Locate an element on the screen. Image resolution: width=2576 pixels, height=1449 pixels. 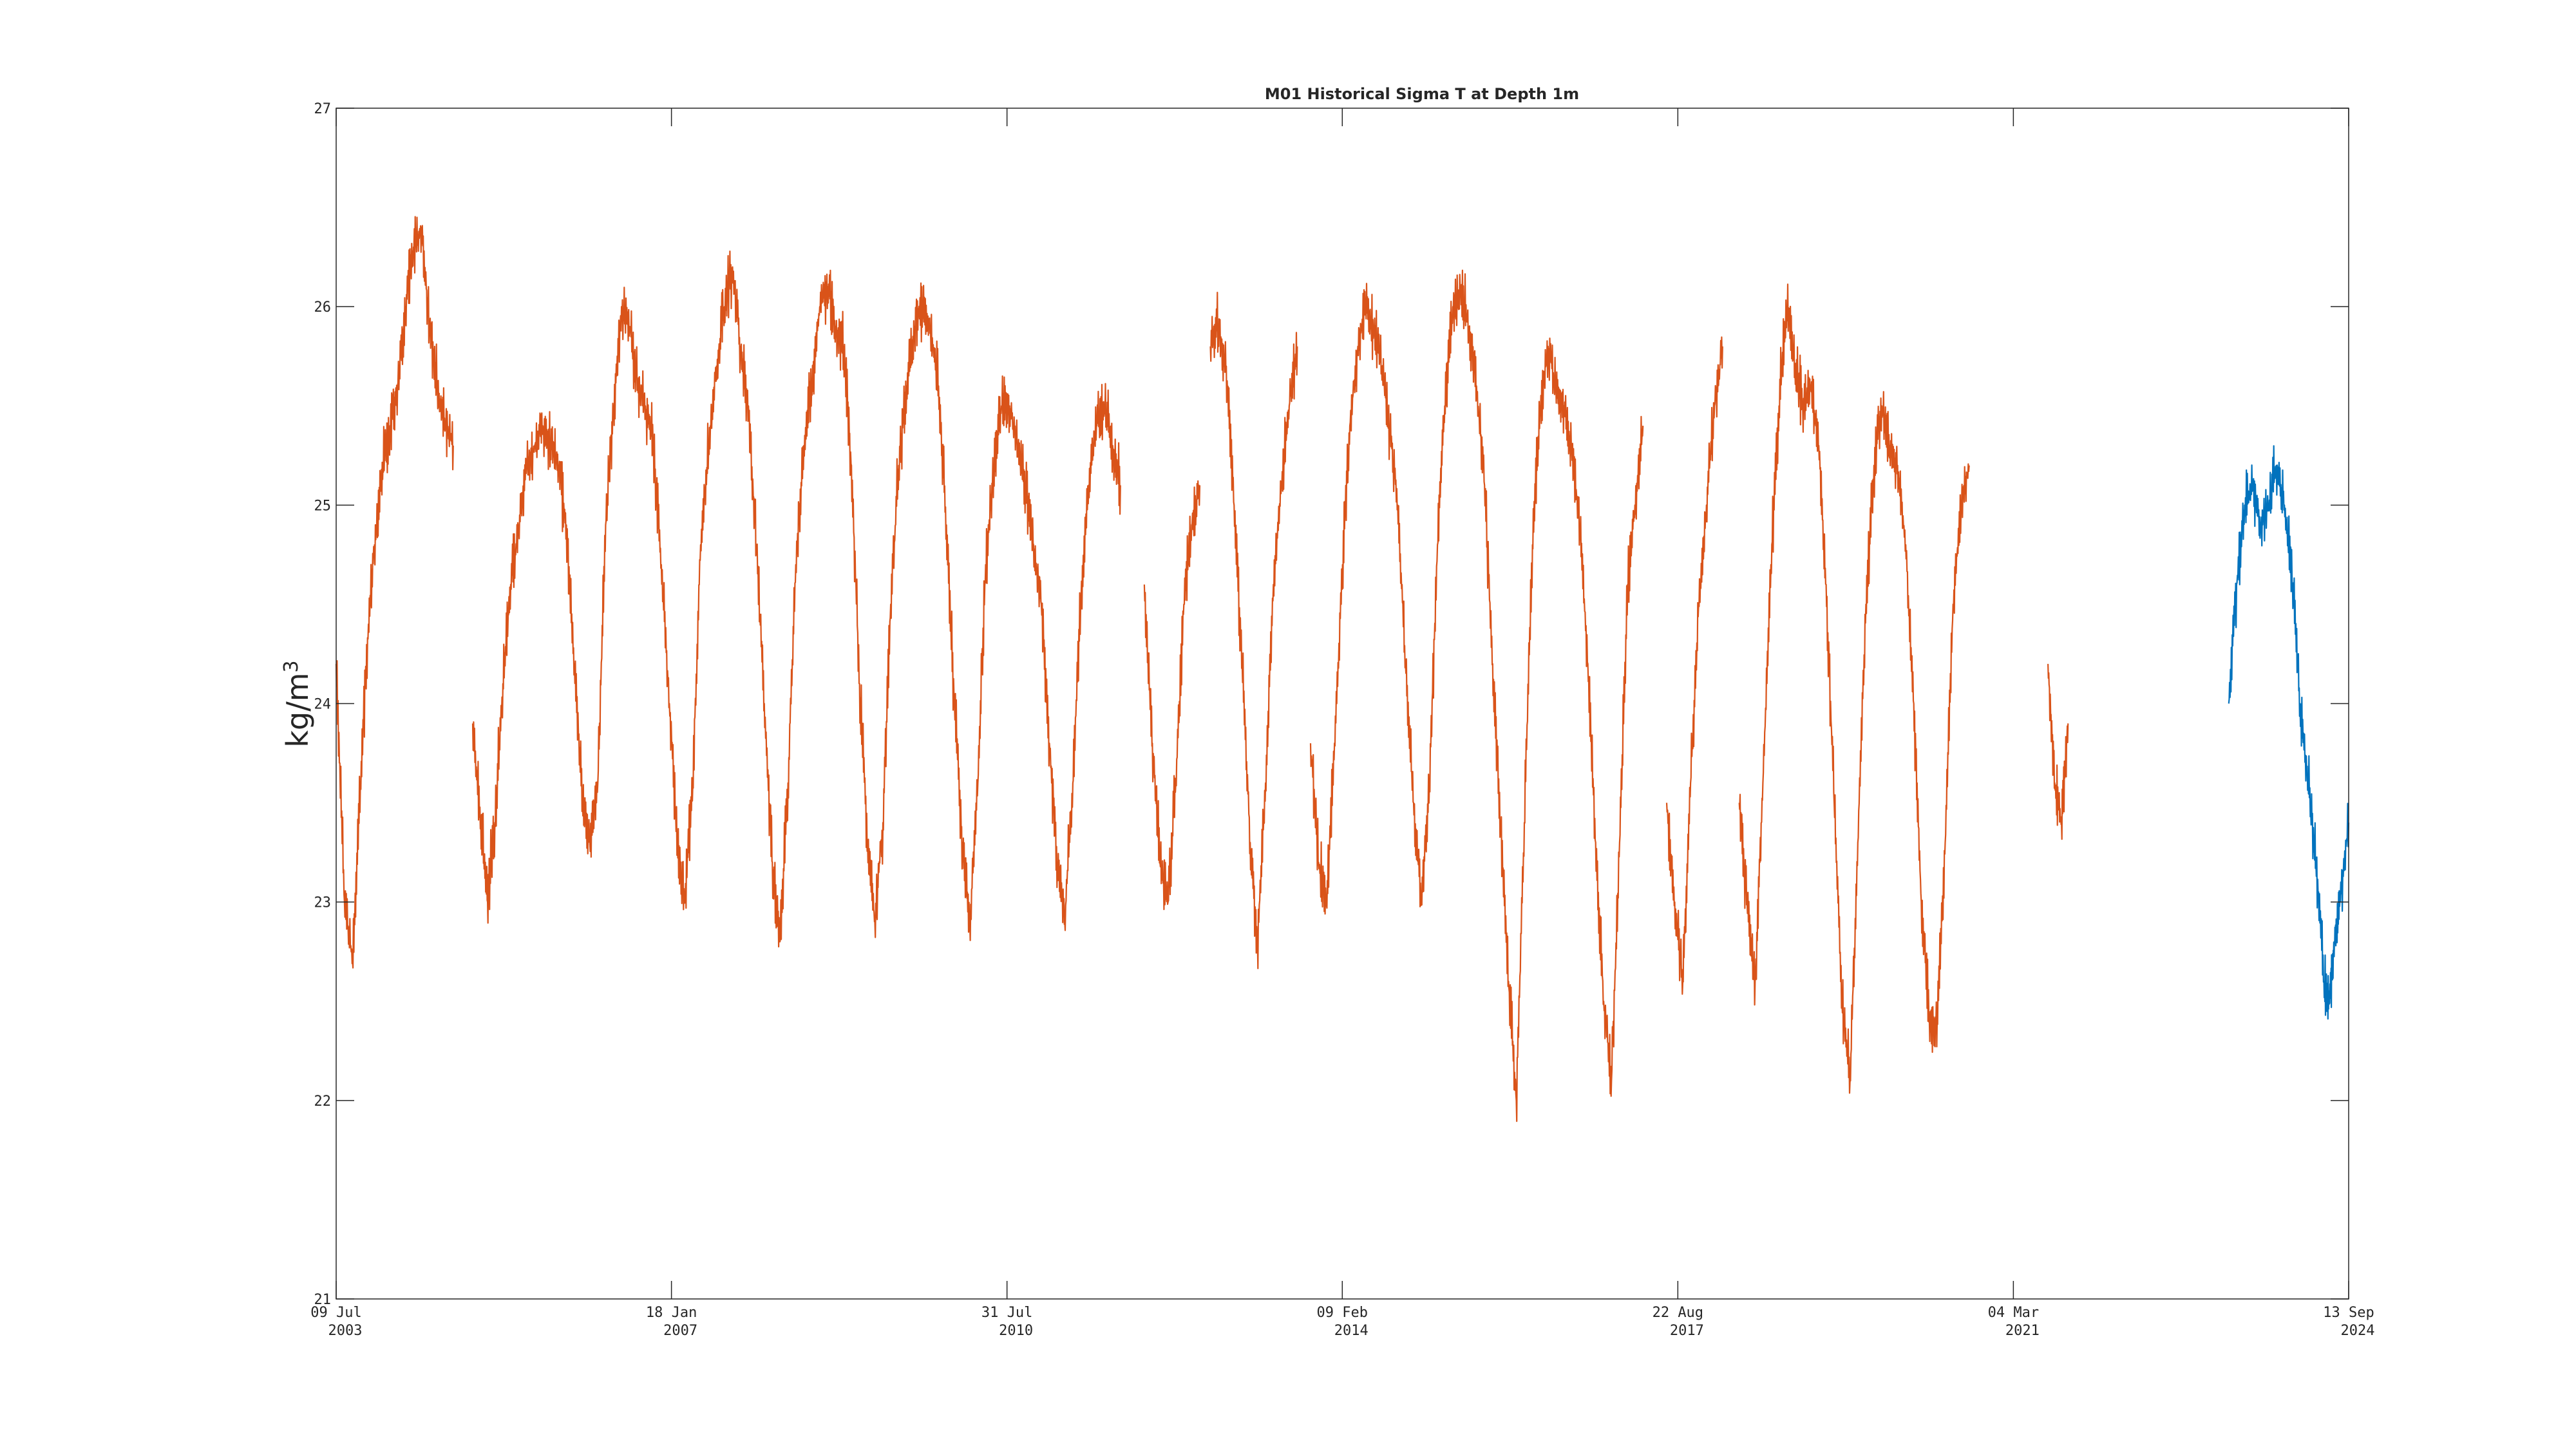
y-axis-label-exponent: 3 is located at coordinates (291, 666).